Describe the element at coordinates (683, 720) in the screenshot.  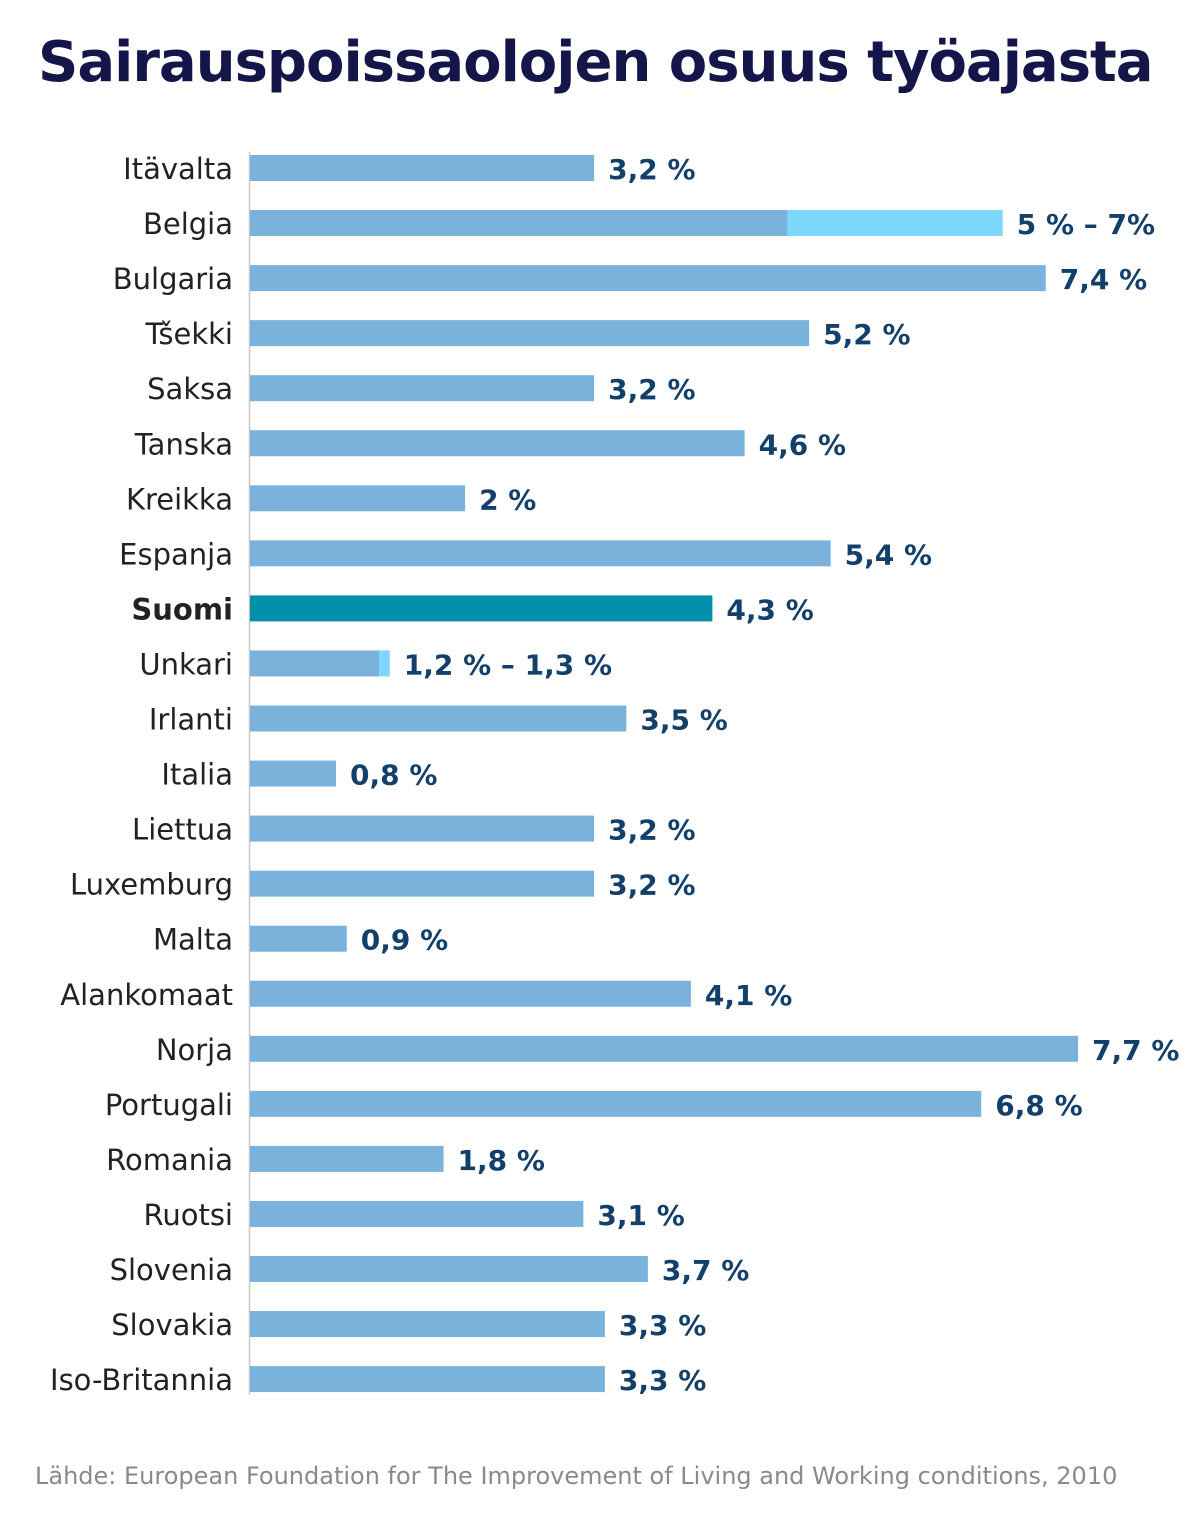
I see `value-label-irlanti: 3,5 %` at that location.